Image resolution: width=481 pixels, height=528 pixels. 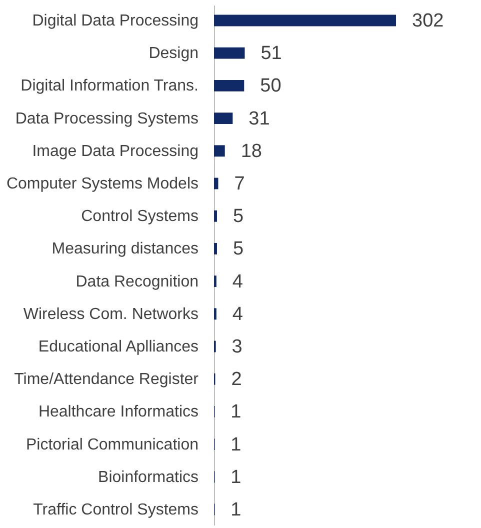 What do you see at coordinates (271, 53) in the screenshot?
I see `data-label: 51` at bounding box center [271, 53].